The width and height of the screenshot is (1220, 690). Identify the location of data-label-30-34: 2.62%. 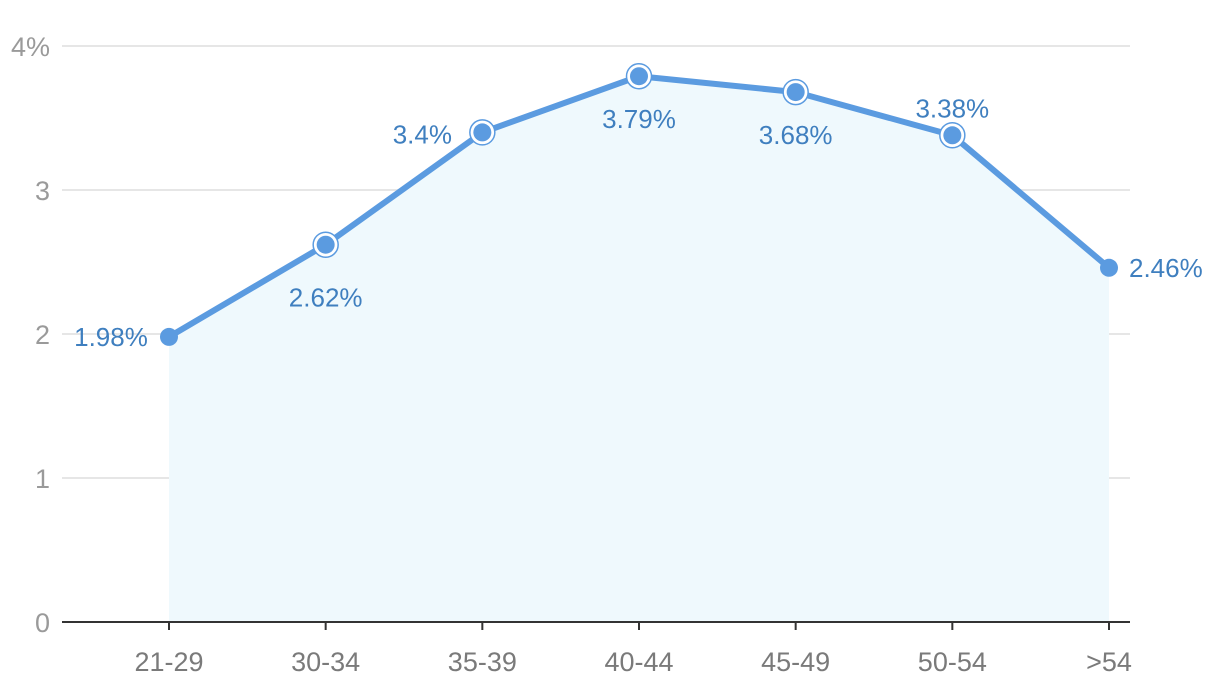
(326, 298).